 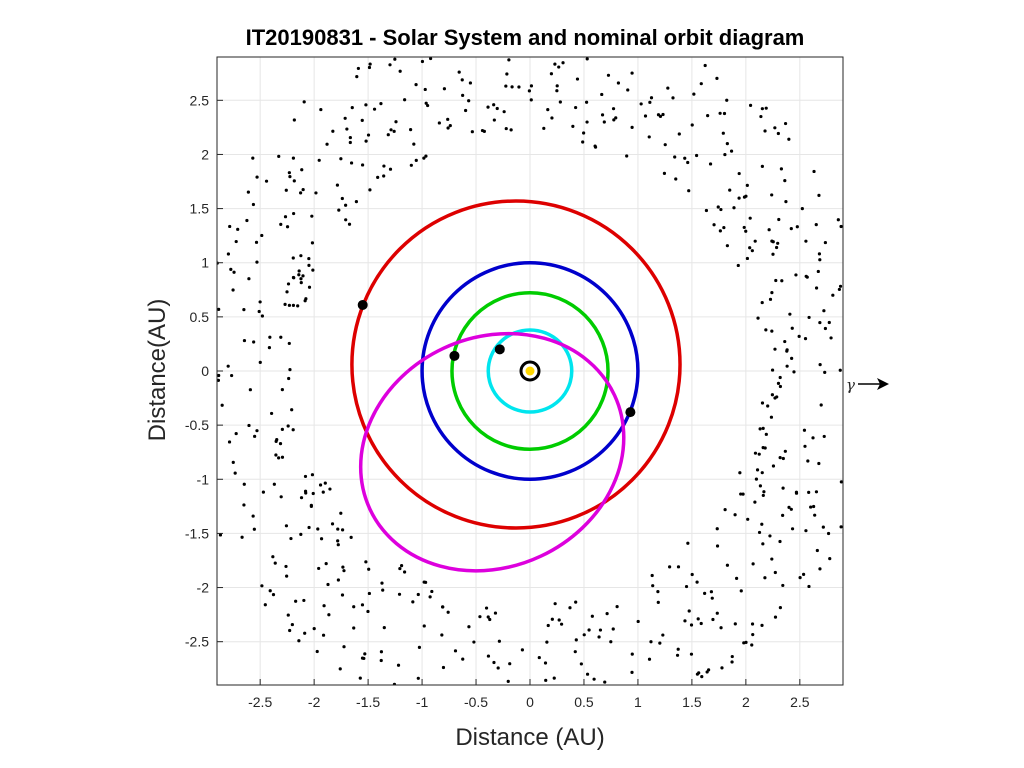 I want to click on x-axis-ticks: -2.5 -2 -1.5 -1 -0.5 0 0.5 1 1.5 2 2.5, so click(x=529, y=694).